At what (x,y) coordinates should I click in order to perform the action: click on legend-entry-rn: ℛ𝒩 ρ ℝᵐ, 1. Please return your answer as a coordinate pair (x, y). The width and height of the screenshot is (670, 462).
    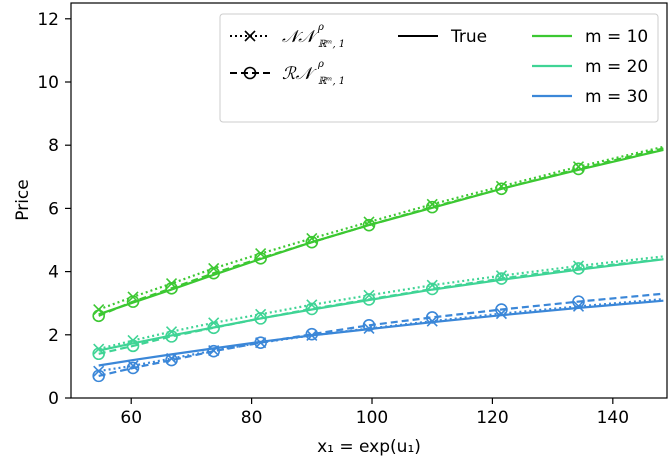
    Looking at the image, I should click on (287, 73).